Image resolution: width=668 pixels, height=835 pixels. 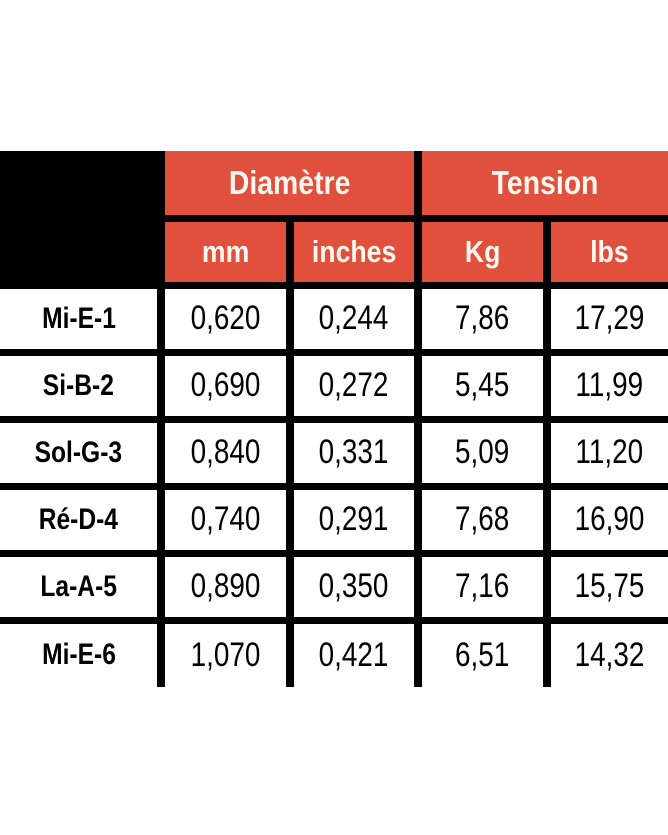 I want to click on table-row: Sol-G-3 0,840 0,331 5,09 11,20, so click(x=334, y=452).